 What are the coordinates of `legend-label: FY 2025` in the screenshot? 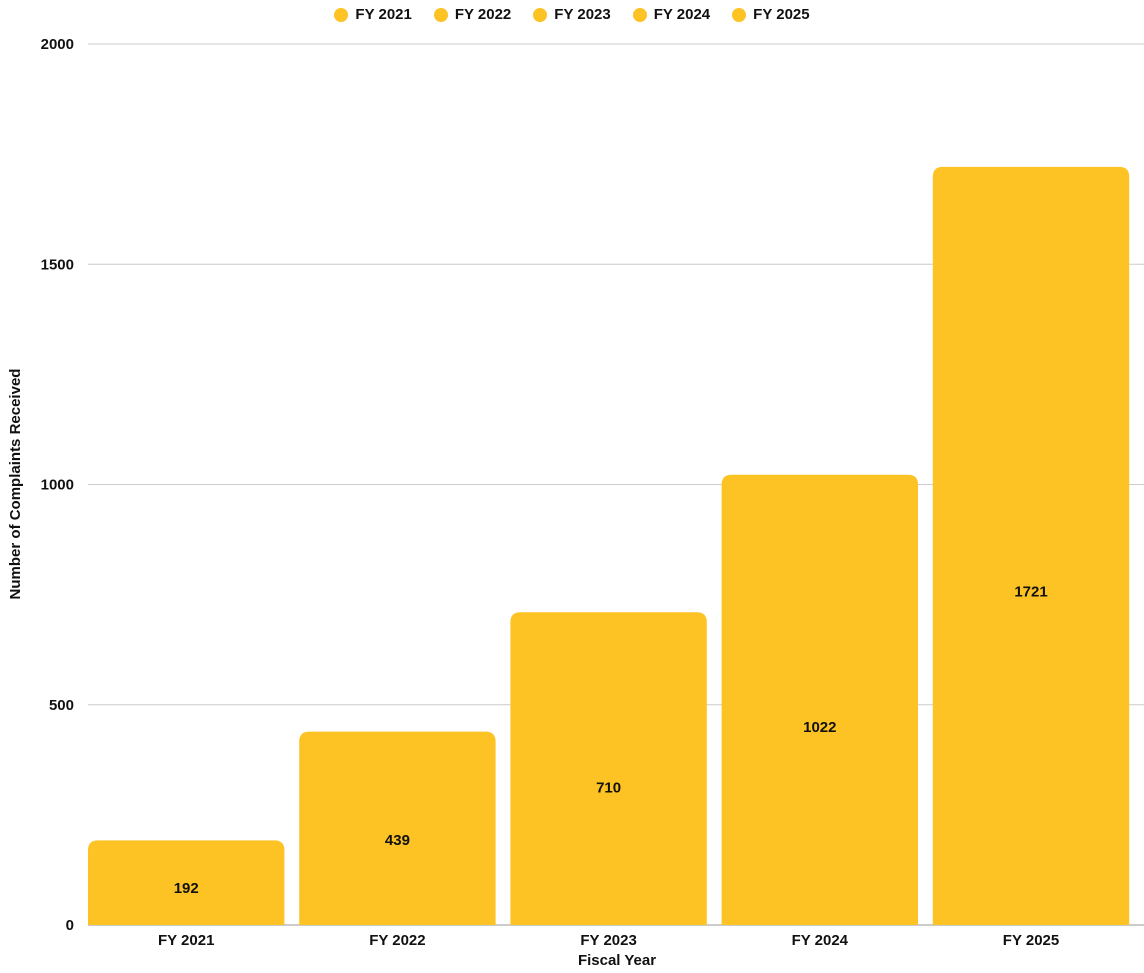 It's located at (781, 14).